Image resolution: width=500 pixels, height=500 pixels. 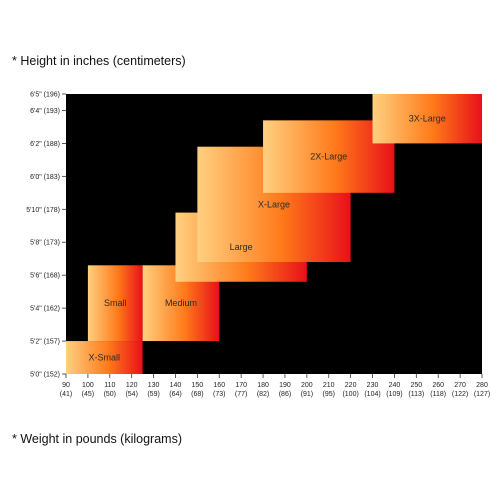 What do you see at coordinates (328, 157) in the screenshot?
I see `size-label-2x-large: 2X-Large` at bounding box center [328, 157].